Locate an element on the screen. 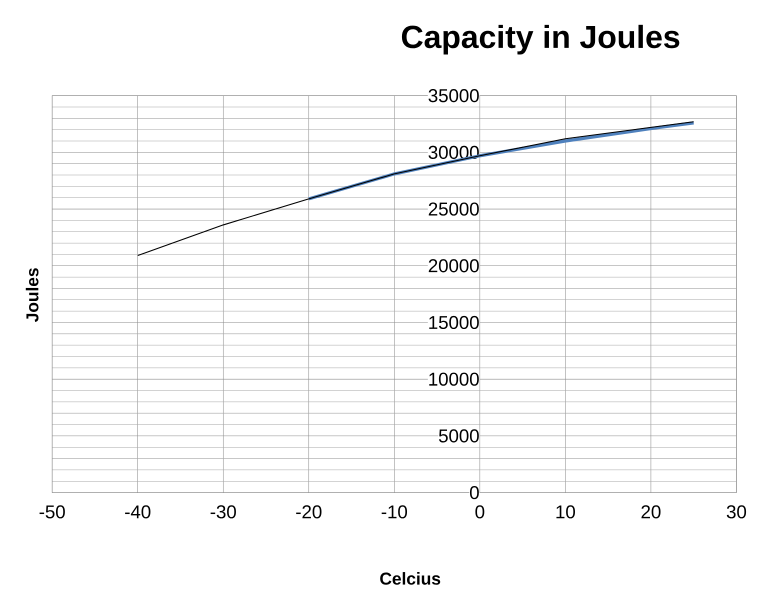 This screenshot has width=775, height=594. y-tick-label: 15000 is located at coordinates (454, 323).